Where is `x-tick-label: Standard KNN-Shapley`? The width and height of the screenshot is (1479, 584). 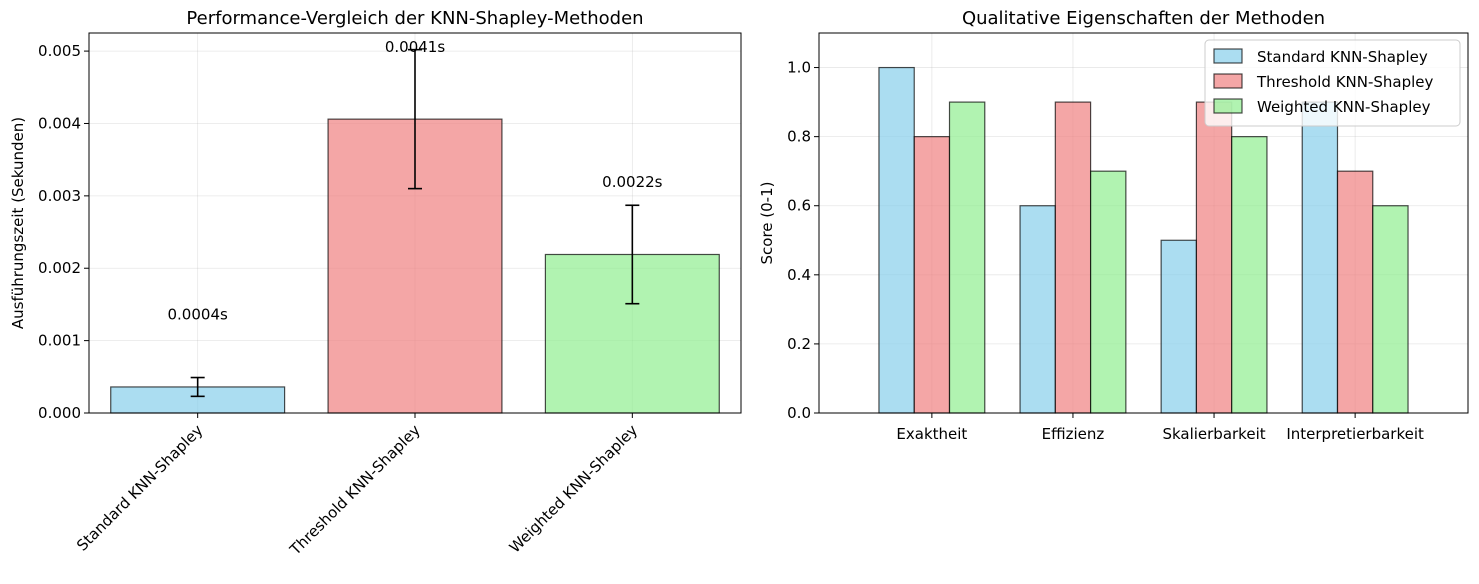 x-tick-label: Standard KNN-Shapley is located at coordinates (140, 488).